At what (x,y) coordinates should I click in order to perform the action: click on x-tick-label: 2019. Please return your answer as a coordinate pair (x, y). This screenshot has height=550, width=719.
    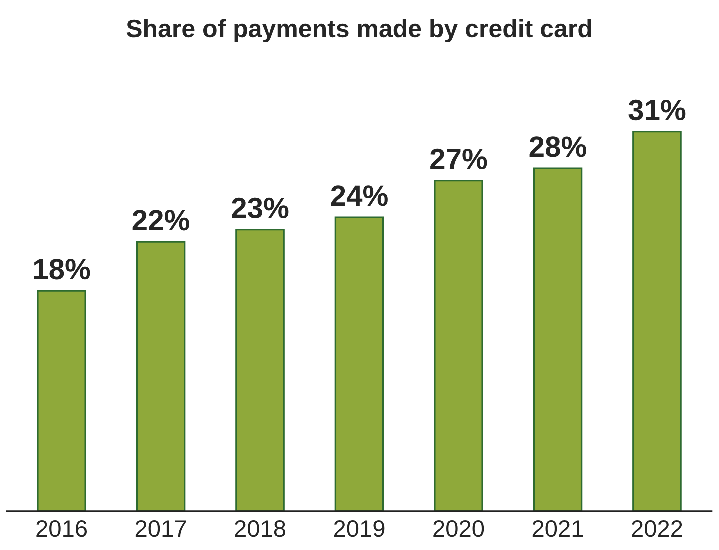
    Looking at the image, I should click on (359, 529).